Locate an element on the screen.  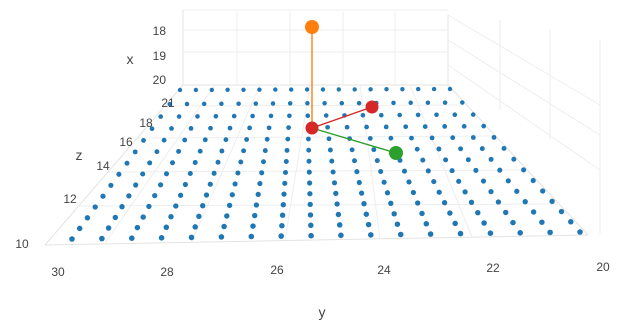
connectors is located at coordinates (354, 90).